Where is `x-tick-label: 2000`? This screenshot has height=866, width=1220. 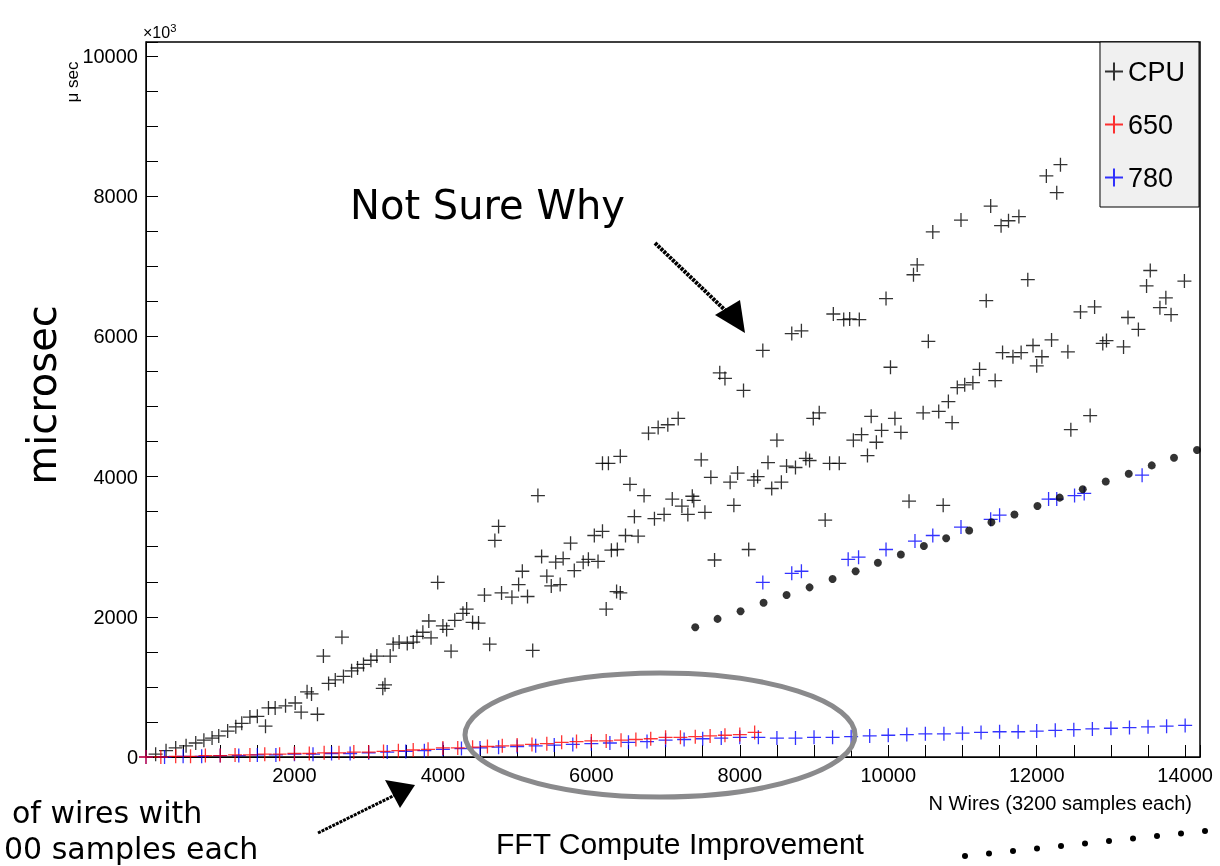 x-tick-label: 2000 is located at coordinates (294, 775).